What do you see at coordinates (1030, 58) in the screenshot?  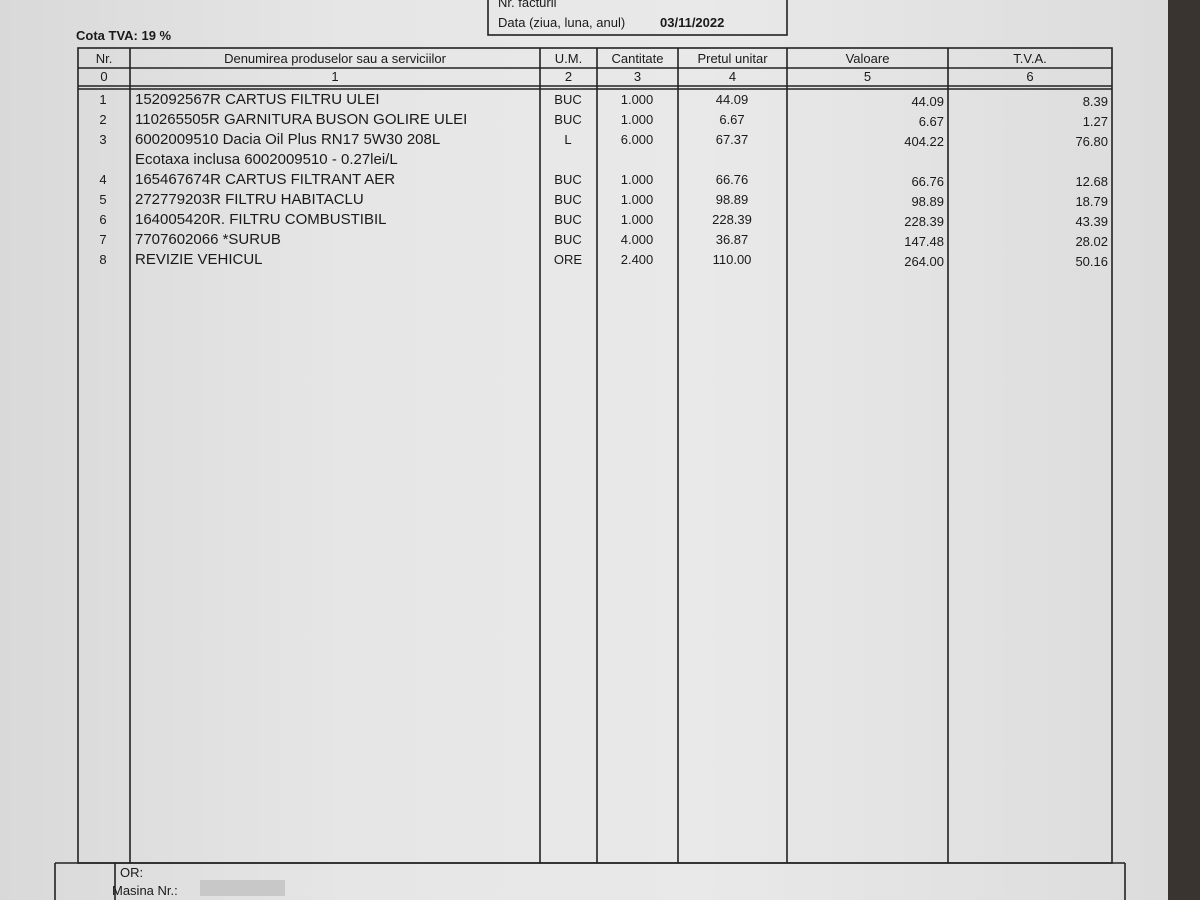 I see `column-header: T.V.A.` at bounding box center [1030, 58].